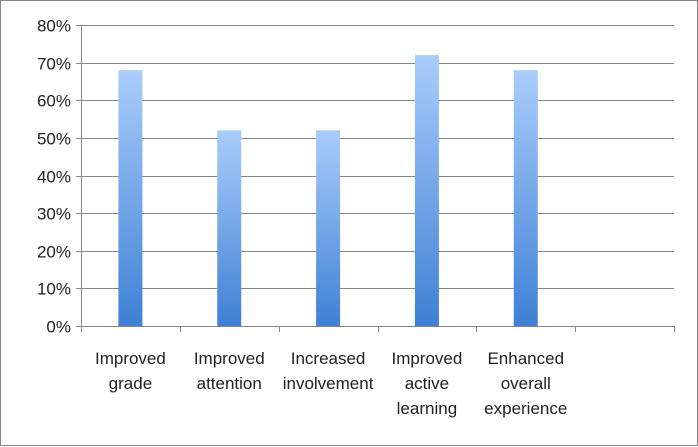 The width and height of the screenshot is (698, 447). What do you see at coordinates (58, 327) in the screenshot?
I see `y-tick-label: 0%` at bounding box center [58, 327].